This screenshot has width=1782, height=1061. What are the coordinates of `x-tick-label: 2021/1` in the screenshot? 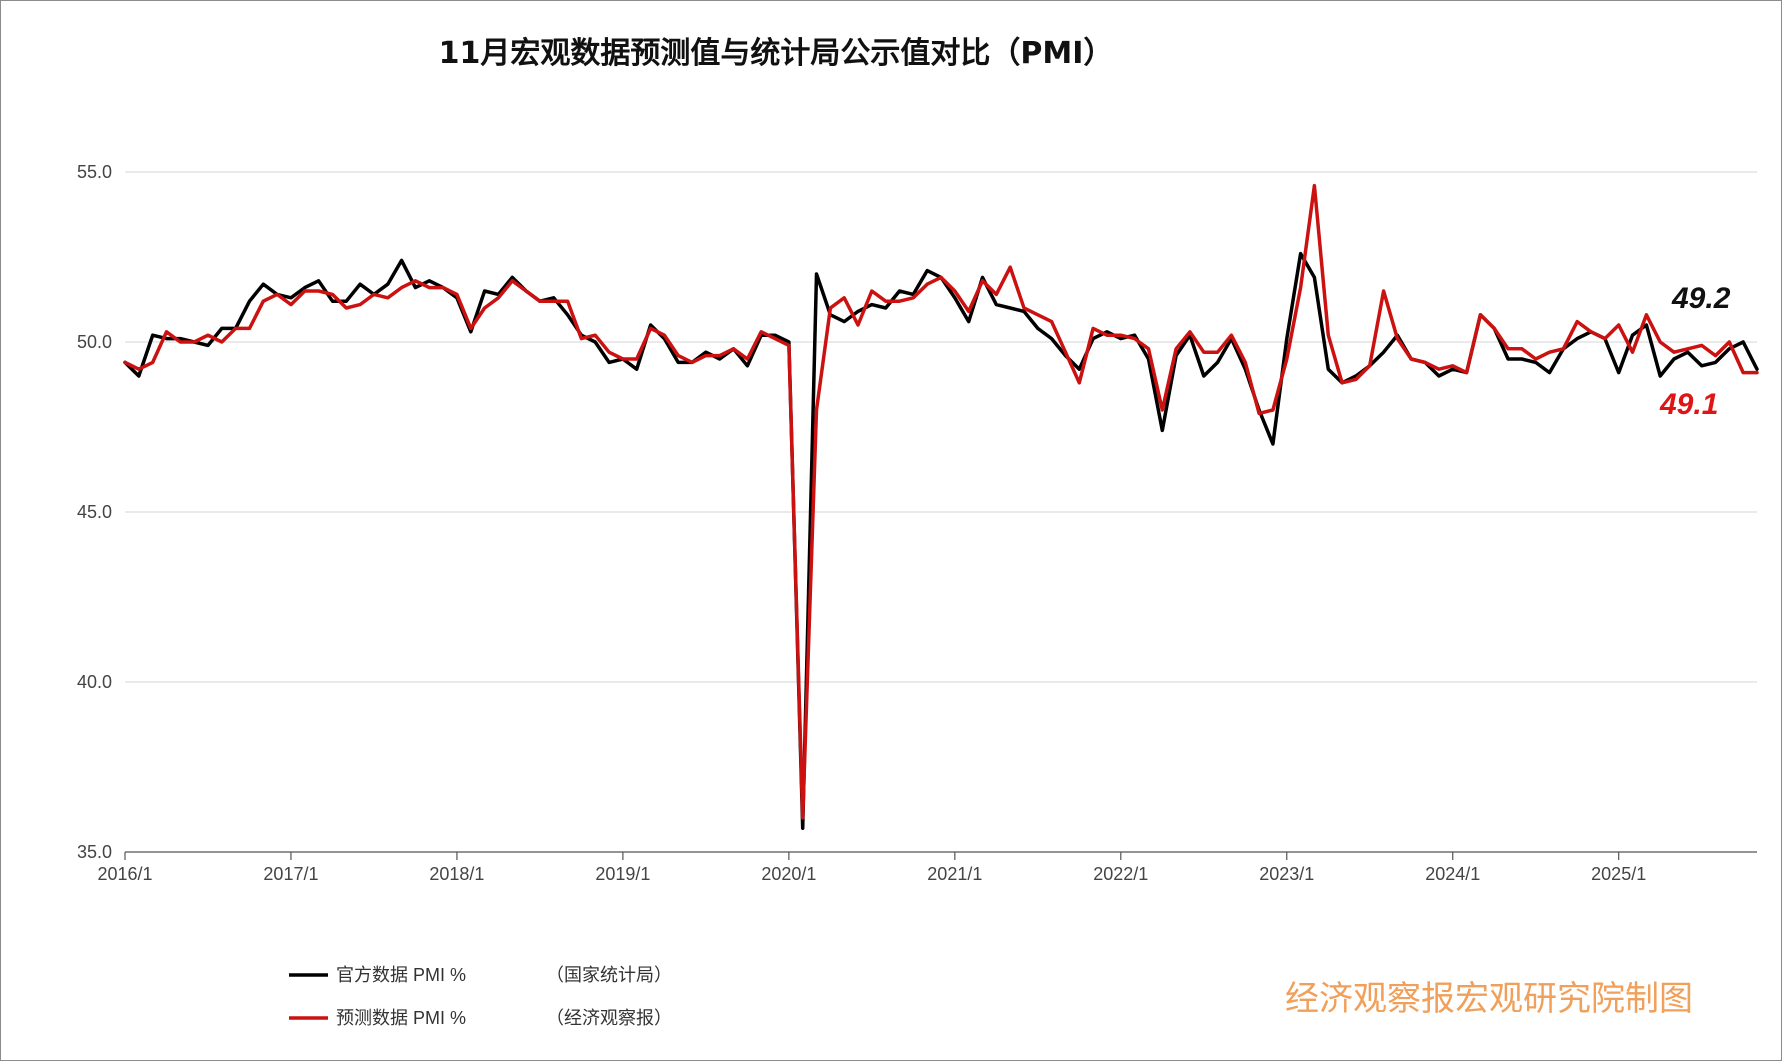 It's located at (954, 874).